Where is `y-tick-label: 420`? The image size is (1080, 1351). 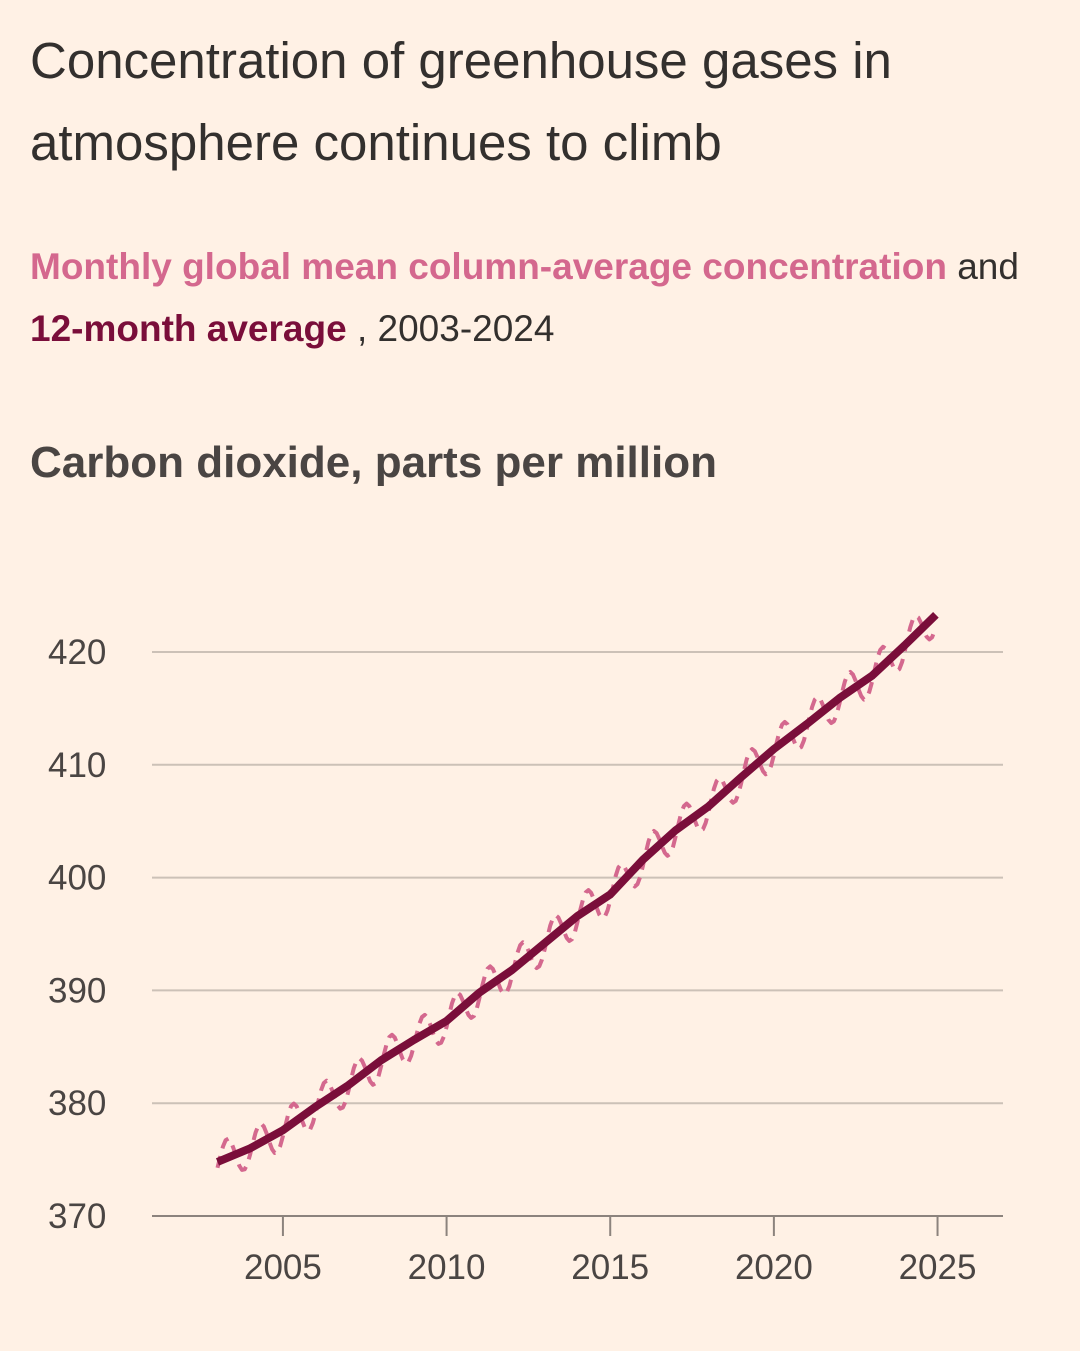 y-tick-label: 420 is located at coordinates (77, 652).